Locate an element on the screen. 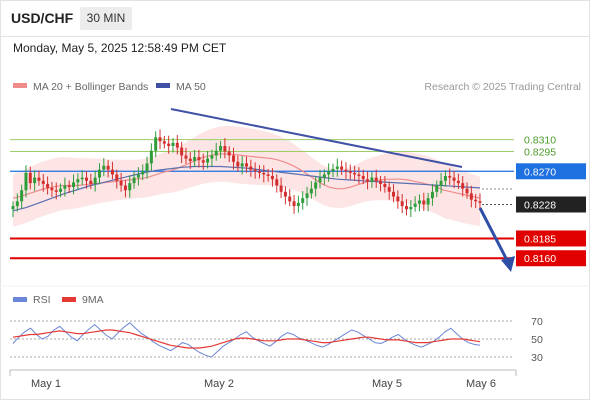 The image size is (590, 400). trendline is located at coordinates (316, 138).